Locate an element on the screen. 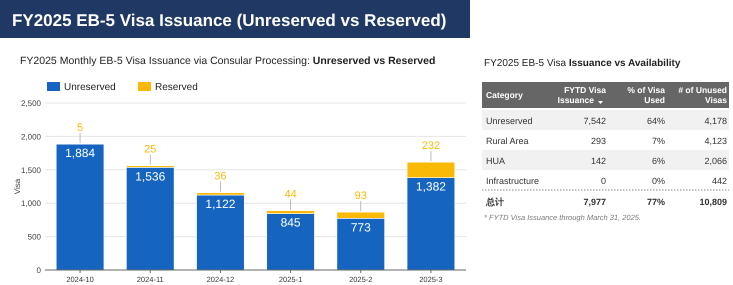 The height and width of the screenshot is (285, 733). text: 7,542 is located at coordinates (594, 121).